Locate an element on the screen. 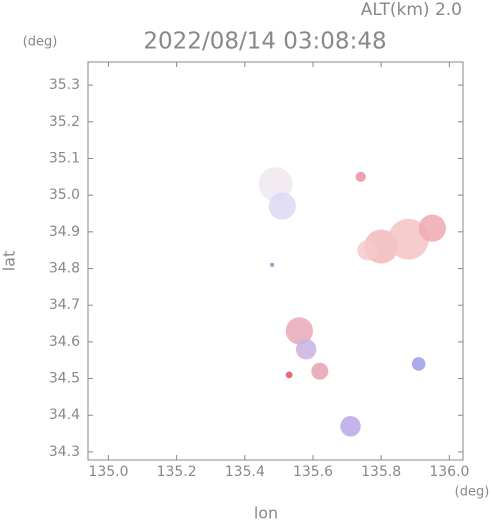 Image resolution: width=491 pixels, height=521 pixels. x-axis-label: lon is located at coordinates (266, 512).